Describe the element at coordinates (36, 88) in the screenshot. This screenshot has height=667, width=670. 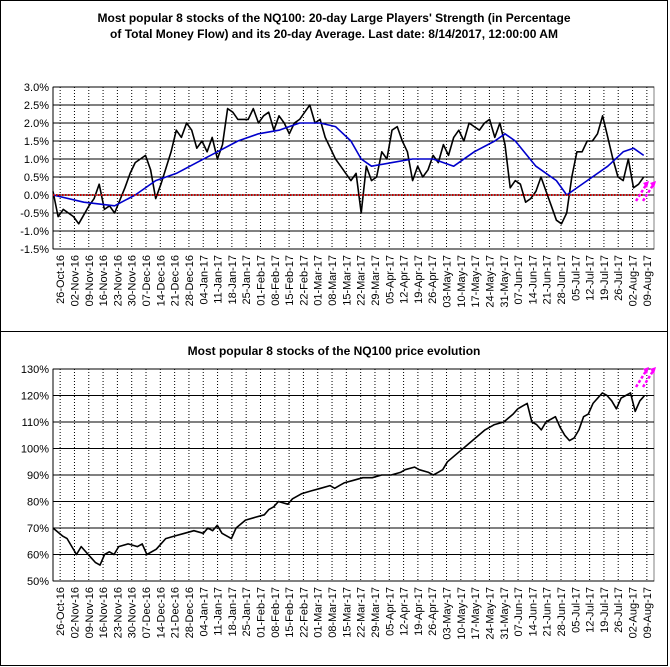
I see `y-tick-label: 3.0%` at that location.